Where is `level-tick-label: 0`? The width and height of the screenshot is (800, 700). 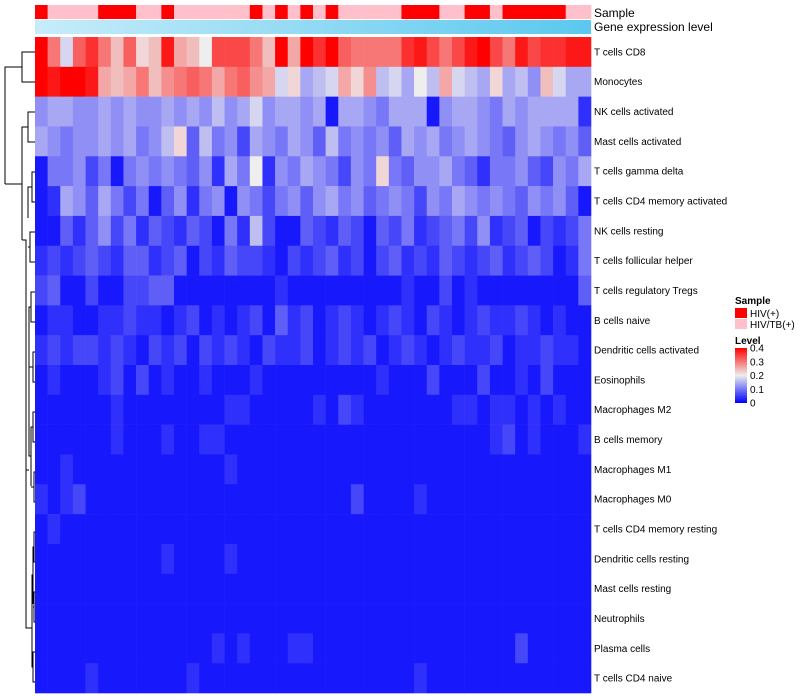
level-tick-label: 0 is located at coordinates (753, 404).